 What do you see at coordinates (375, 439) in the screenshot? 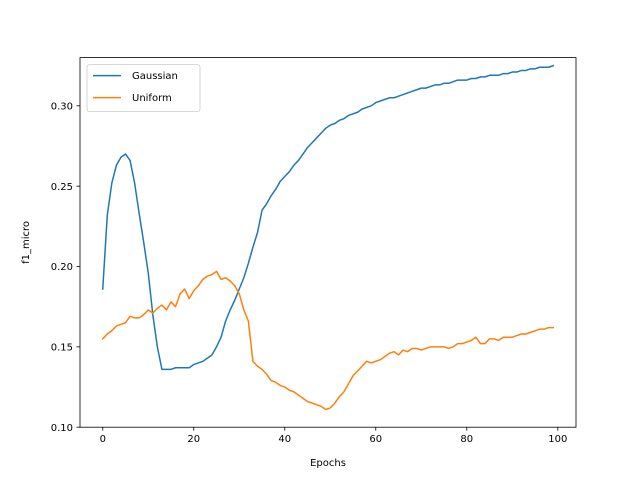
I see `x-tick-label: 60` at bounding box center [375, 439].